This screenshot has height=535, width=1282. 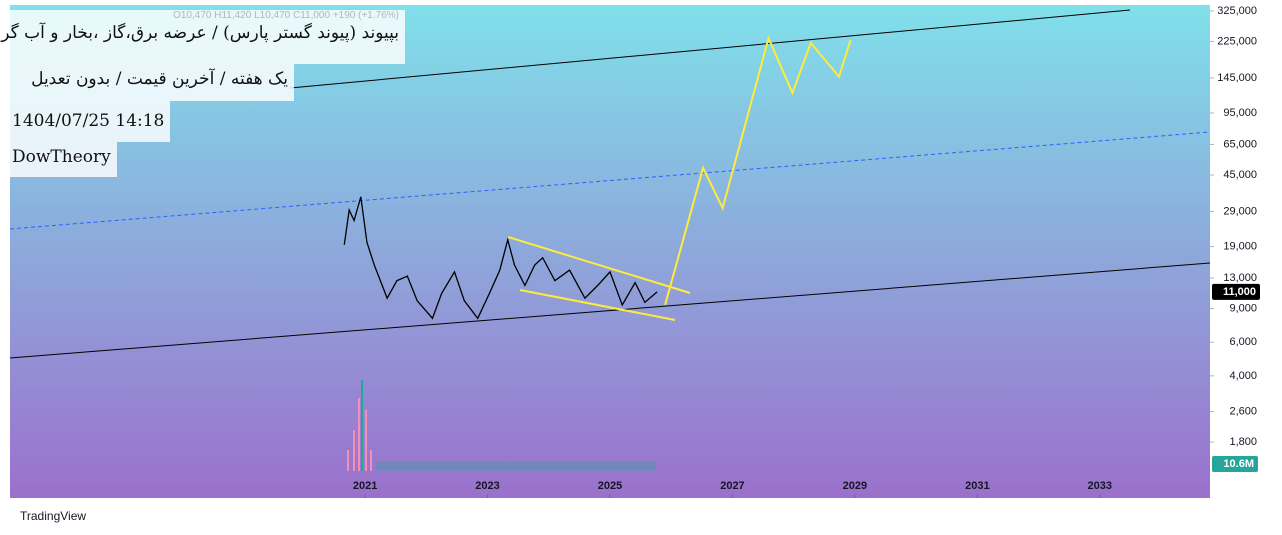 I want to click on x-tick-label: 2023, so click(x=487, y=486).